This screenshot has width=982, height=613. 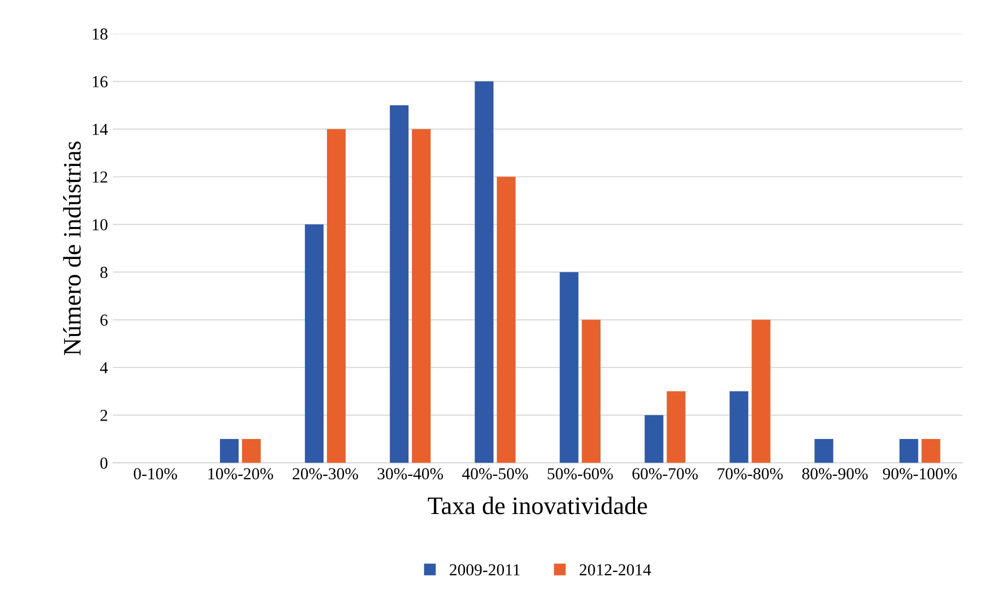 What do you see at coordinates (100, 34) in the screenshot?
I see `y-tick-label: 18` at bounding box center [100, 34].